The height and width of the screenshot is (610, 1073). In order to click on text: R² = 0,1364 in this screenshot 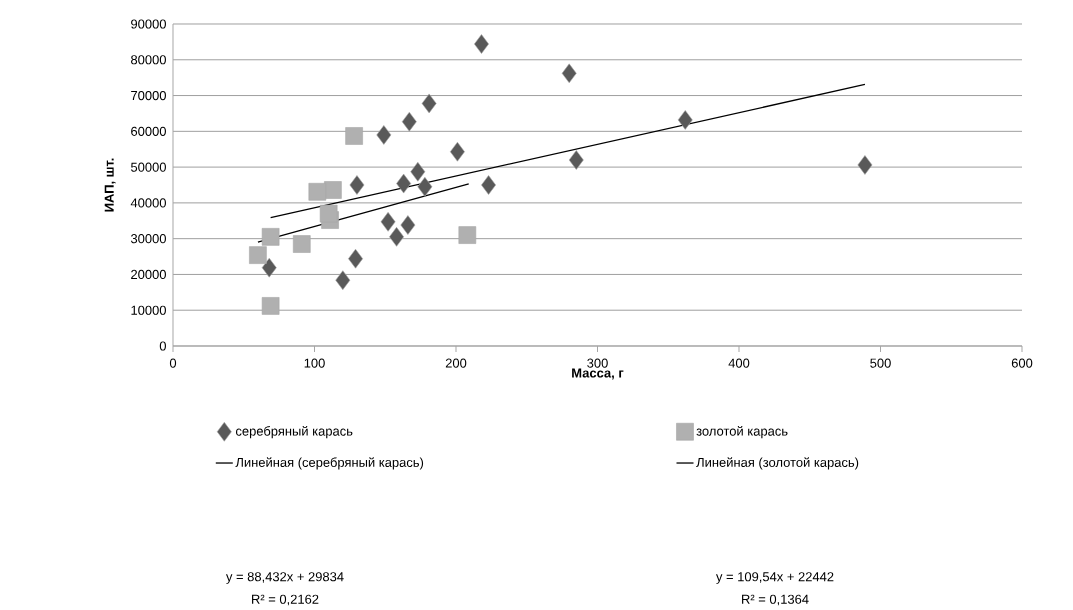, I will do `click(775, 600)`.